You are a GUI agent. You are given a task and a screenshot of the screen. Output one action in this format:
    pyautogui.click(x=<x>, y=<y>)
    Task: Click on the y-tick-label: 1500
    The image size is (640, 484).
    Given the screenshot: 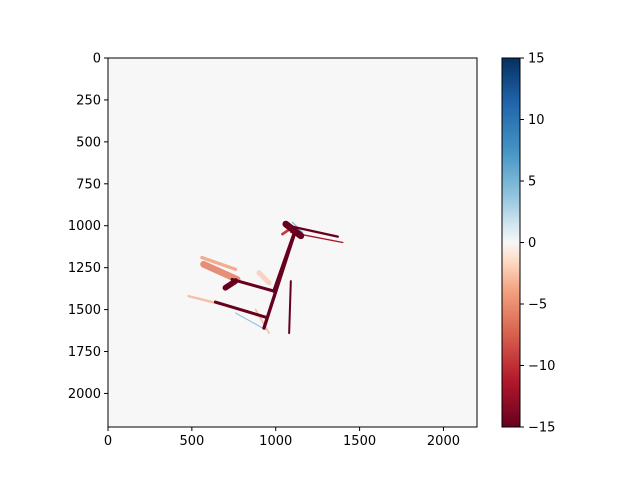 What is the action you would take?
    pyautogui.click(x=84, y=310)
    